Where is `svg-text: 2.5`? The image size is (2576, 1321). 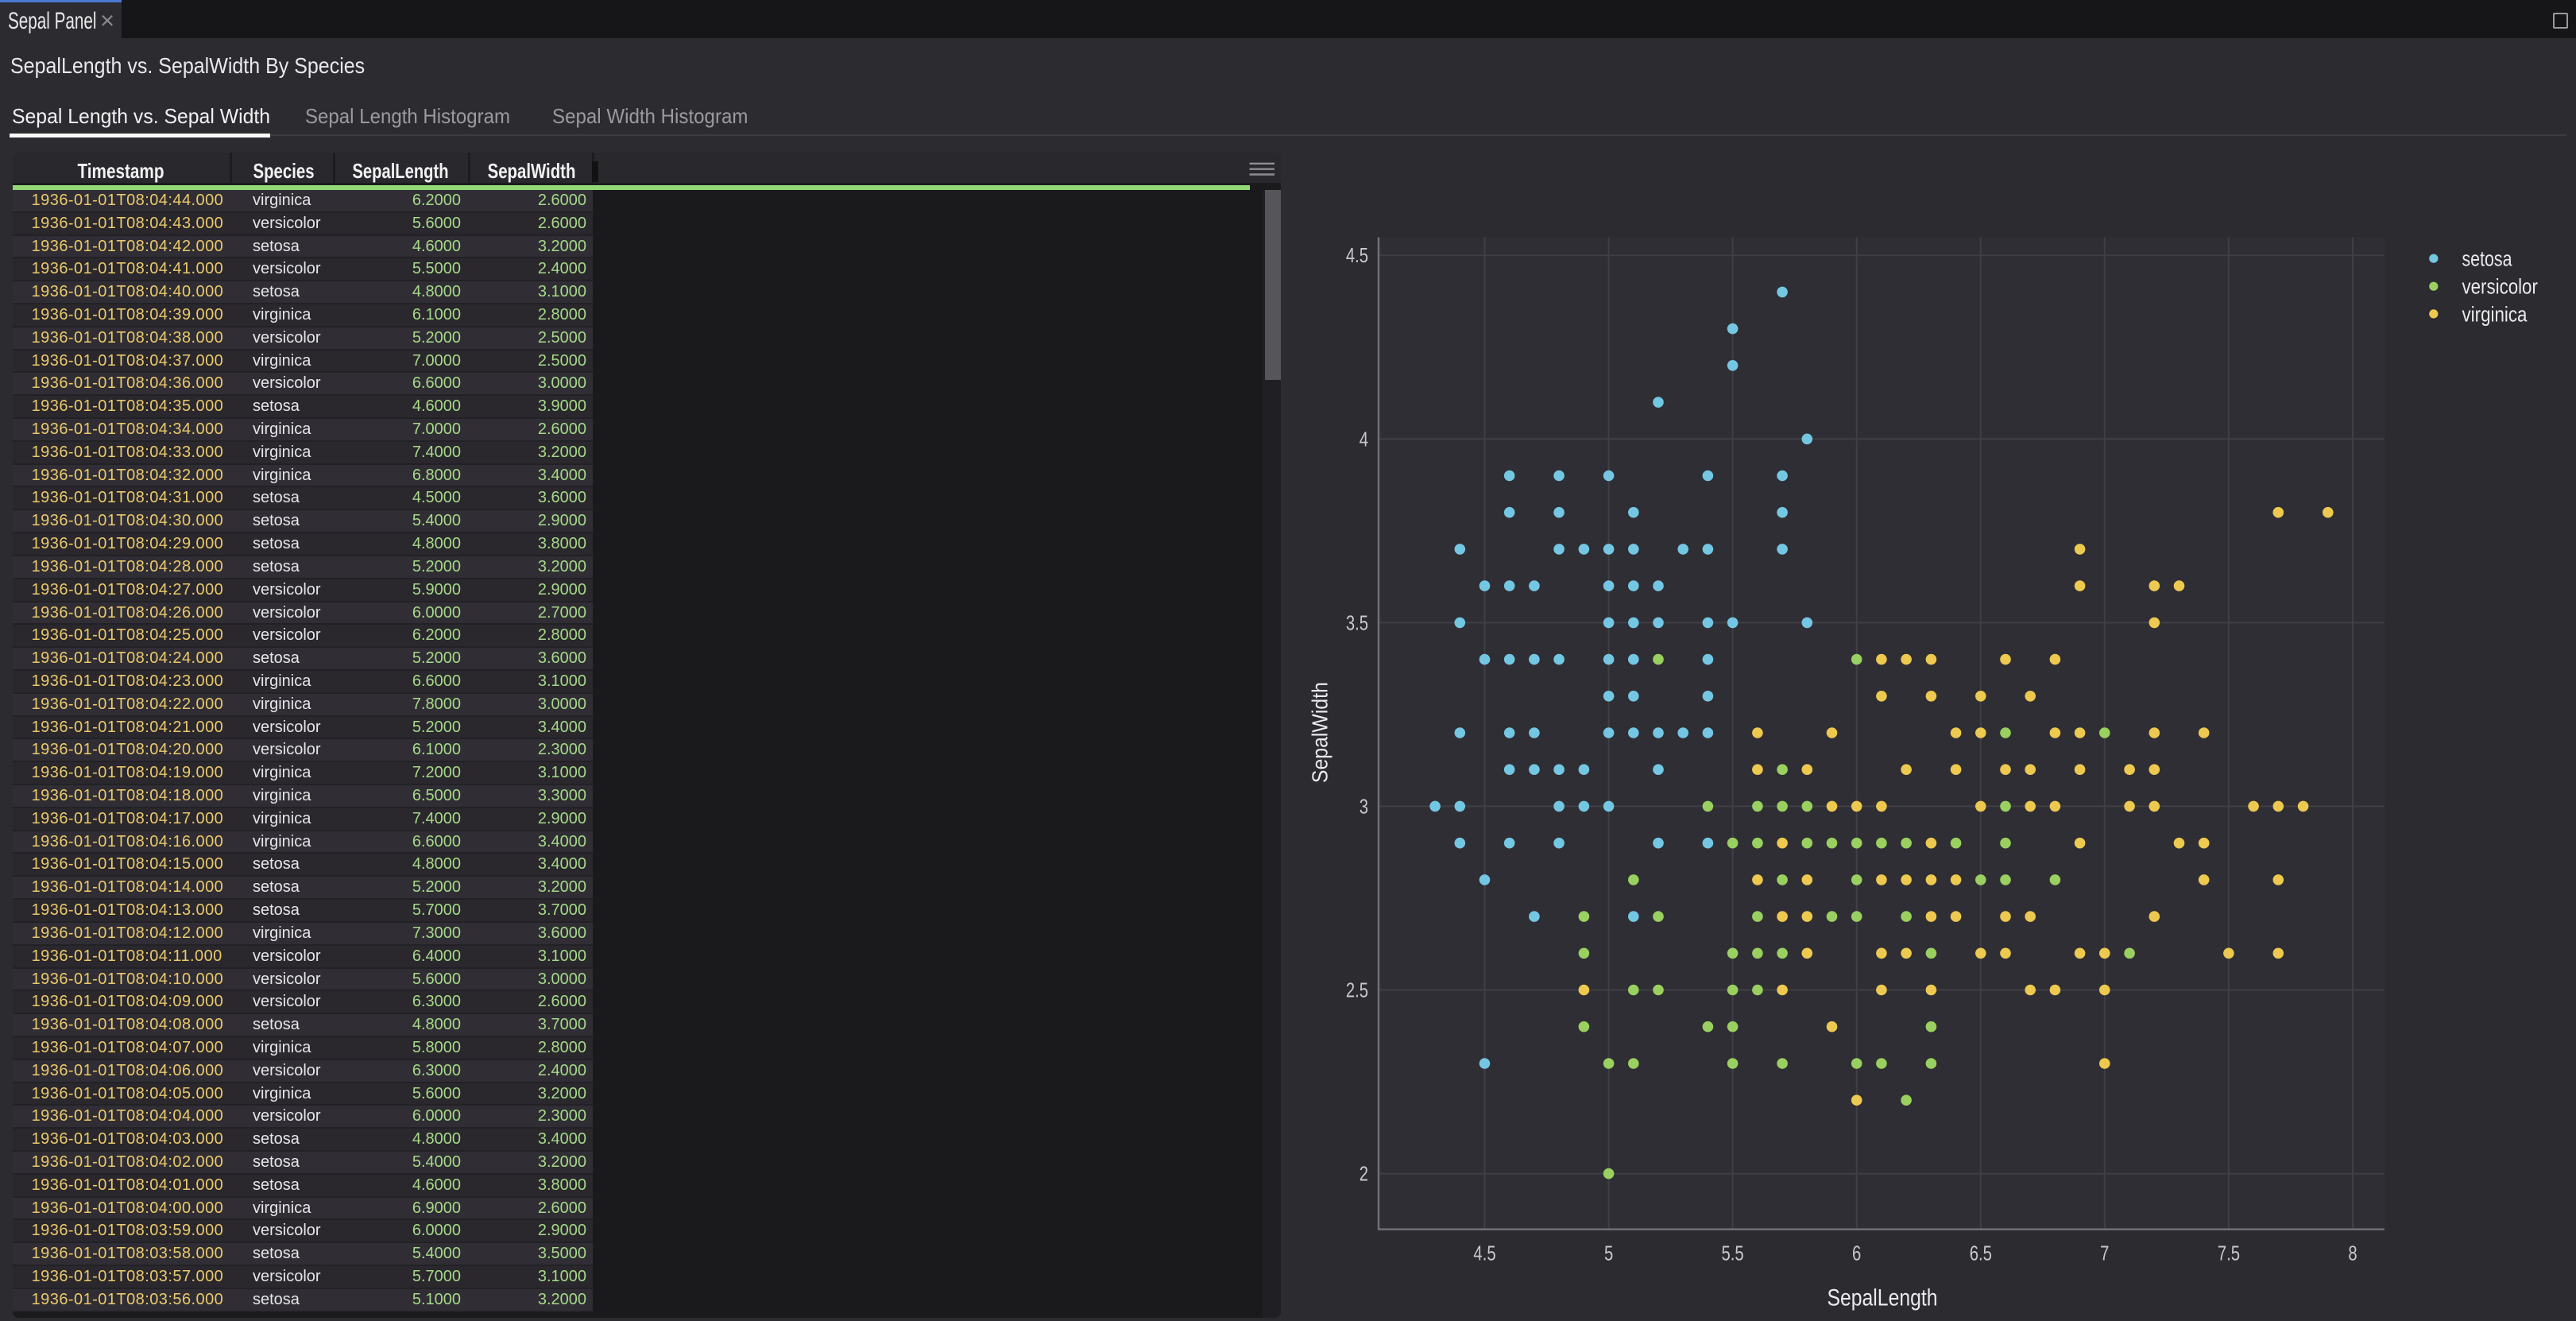
svg-text: 2.5 is located at coordinates (1357, 990).